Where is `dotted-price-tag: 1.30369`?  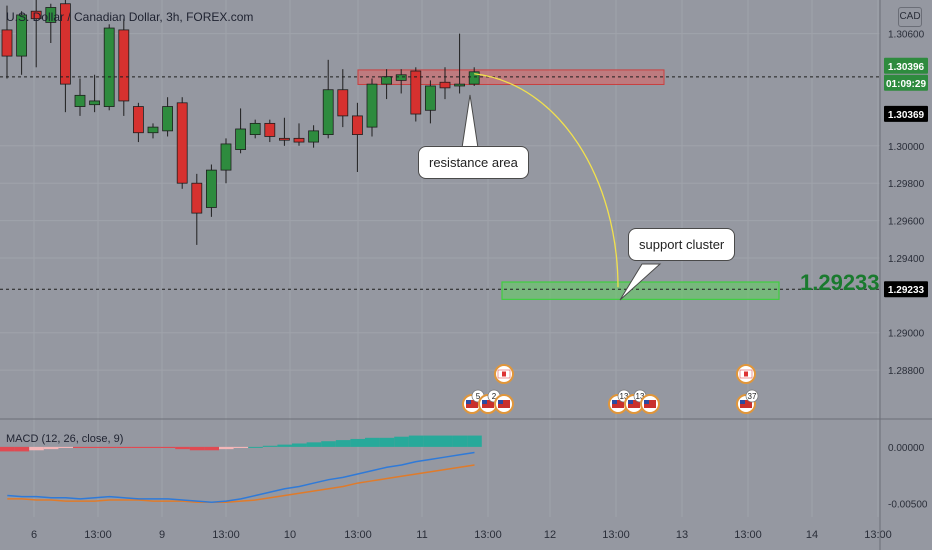
dotted-price-tag: 1.30369 is located at coordinates (906, 115).